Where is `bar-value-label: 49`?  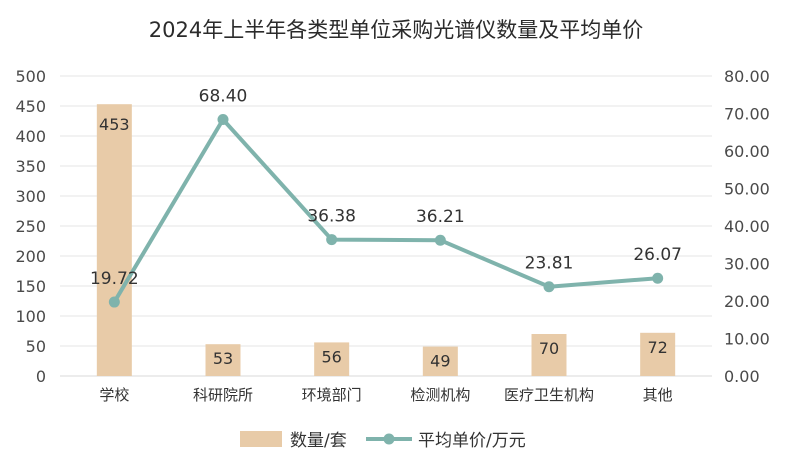 bar-value-label: 49 is located at coordinates (440, 361).